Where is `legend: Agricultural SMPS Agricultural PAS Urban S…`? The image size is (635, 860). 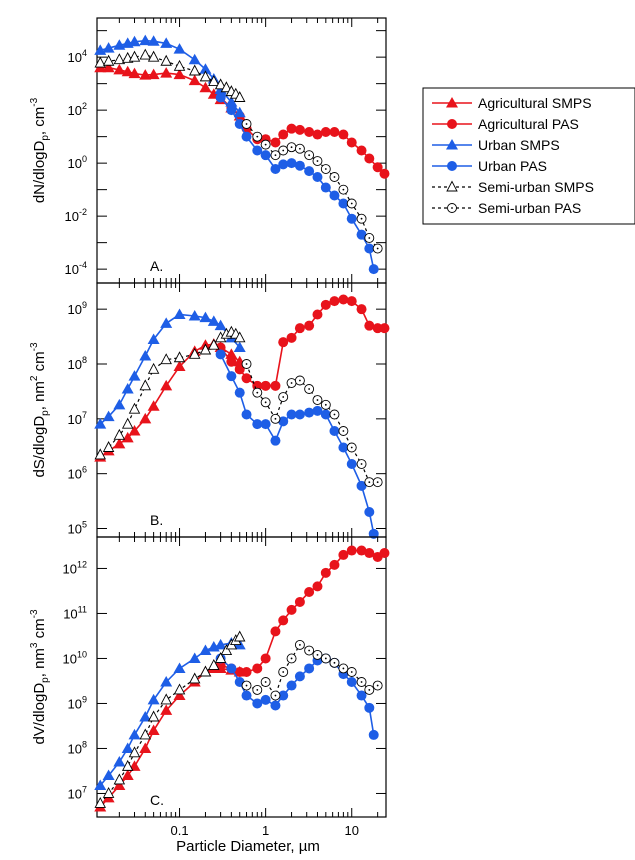 legend: Agricultural SMPS Agricultural PAS Urban S… is located at coordinates (528, 156).